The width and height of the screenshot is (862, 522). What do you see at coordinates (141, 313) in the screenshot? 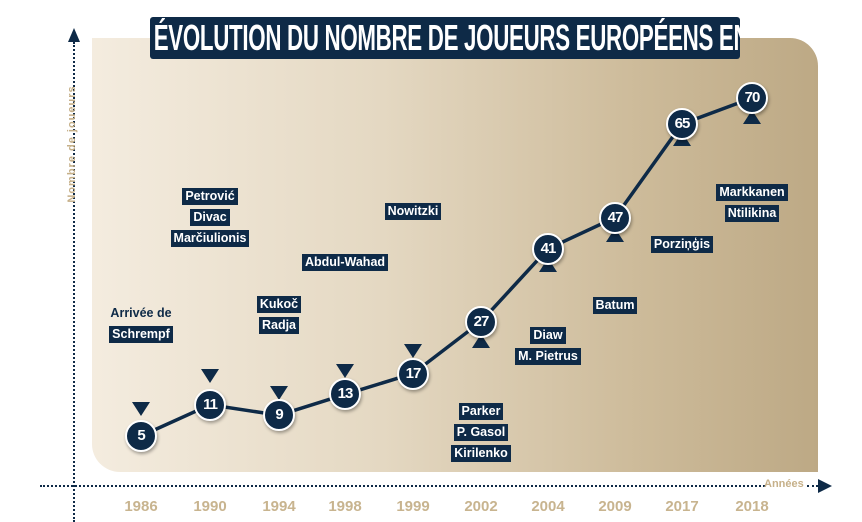
I see `annotation-player-name: Arrivée de` at bounding box center [141, 313].